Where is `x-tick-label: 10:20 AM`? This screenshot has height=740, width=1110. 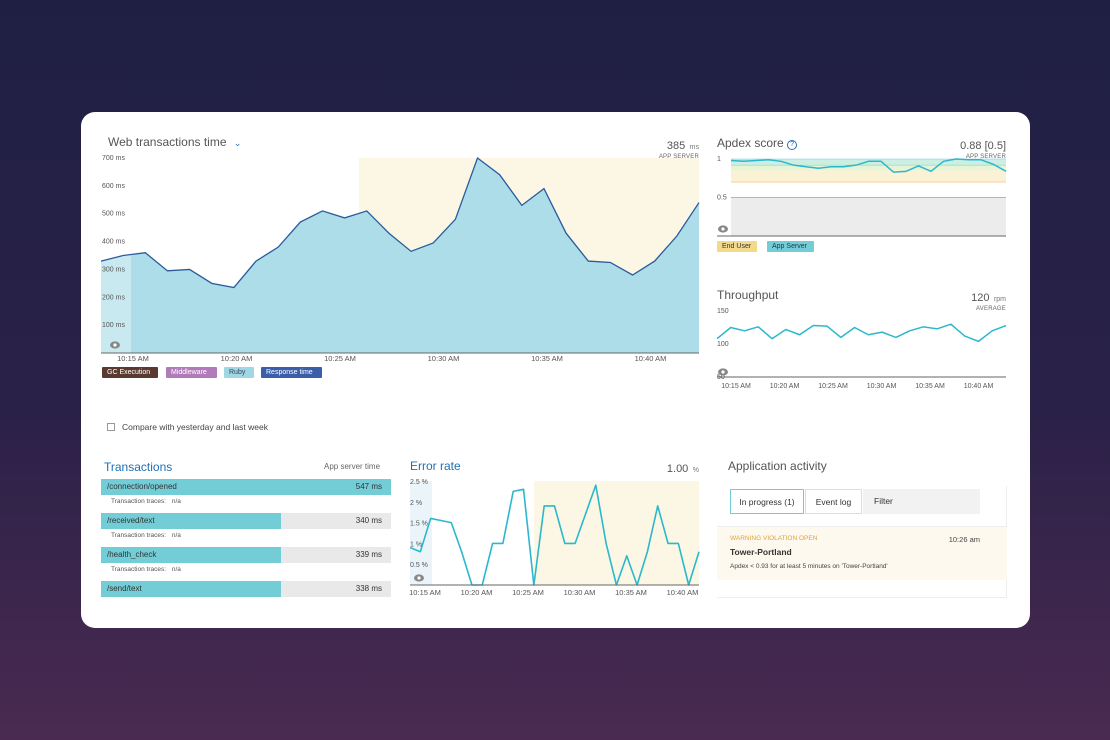 x-tick-label: 10:20 AM is located at coordinates (237, 358).